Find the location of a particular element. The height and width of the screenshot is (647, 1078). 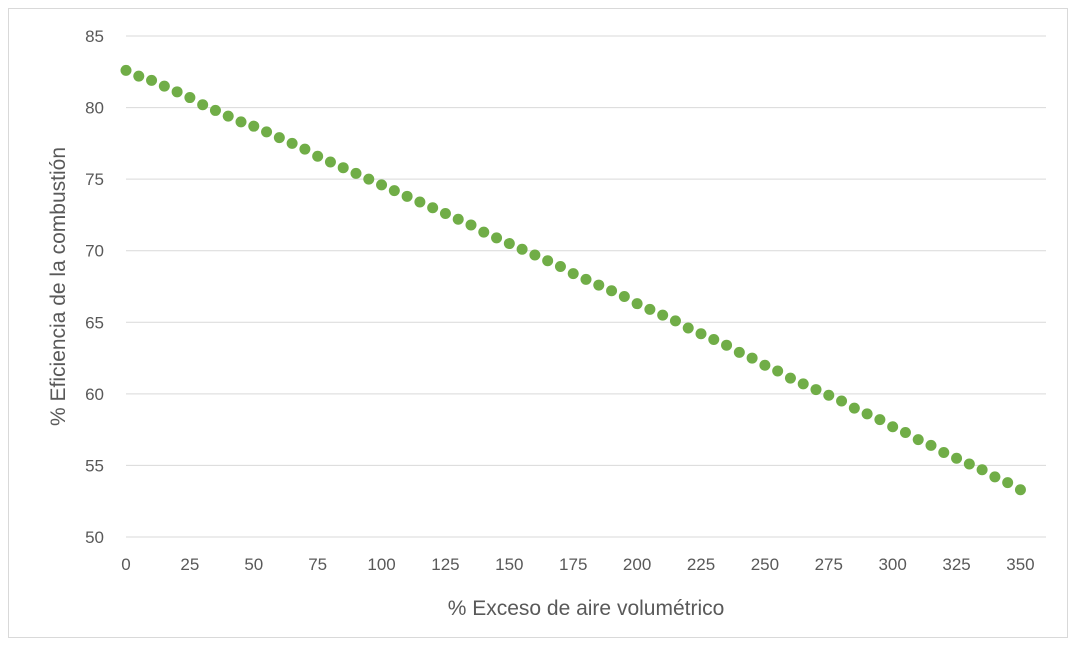

x-tick-label: 75 is located at coordinates (317, 564).